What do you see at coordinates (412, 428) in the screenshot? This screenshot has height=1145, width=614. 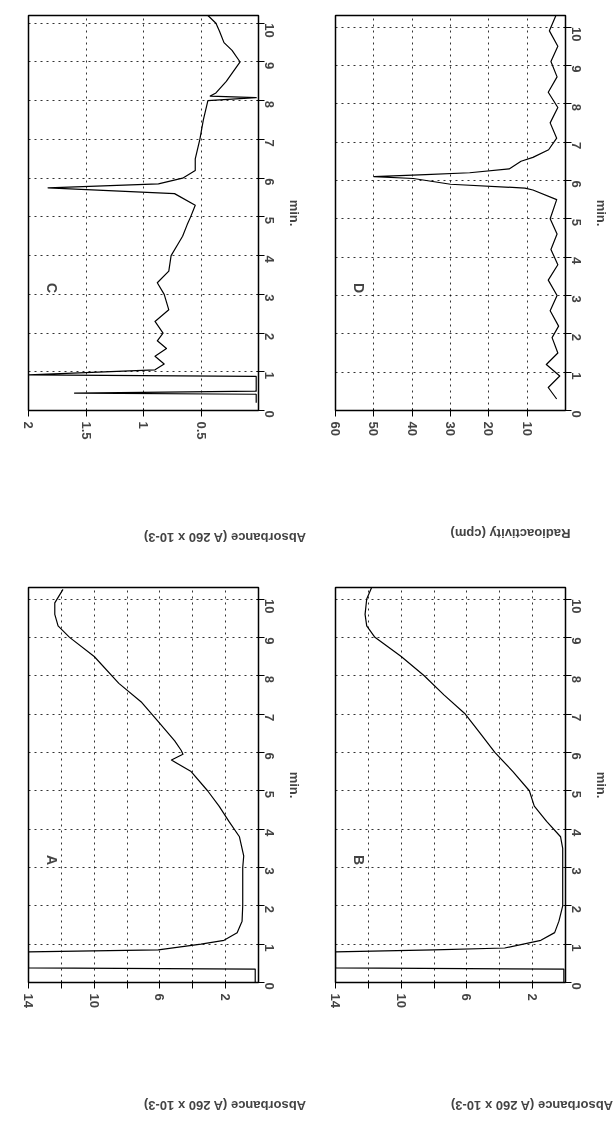 I see `x-tick-label: 40` at bounding box center [412, 428].